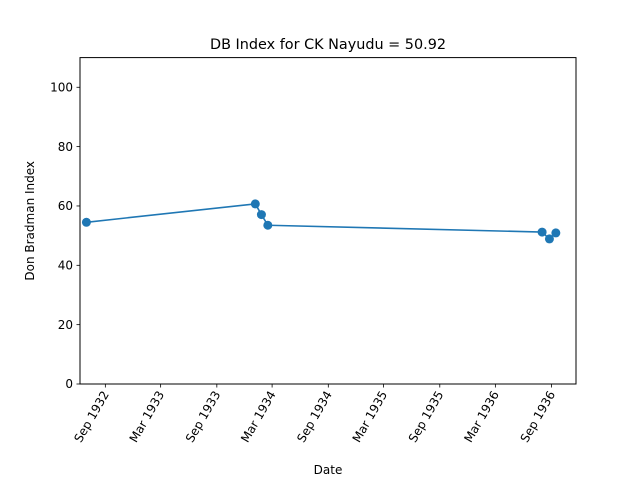  I want to click on y-tick-label: 60, so click(65, 206).